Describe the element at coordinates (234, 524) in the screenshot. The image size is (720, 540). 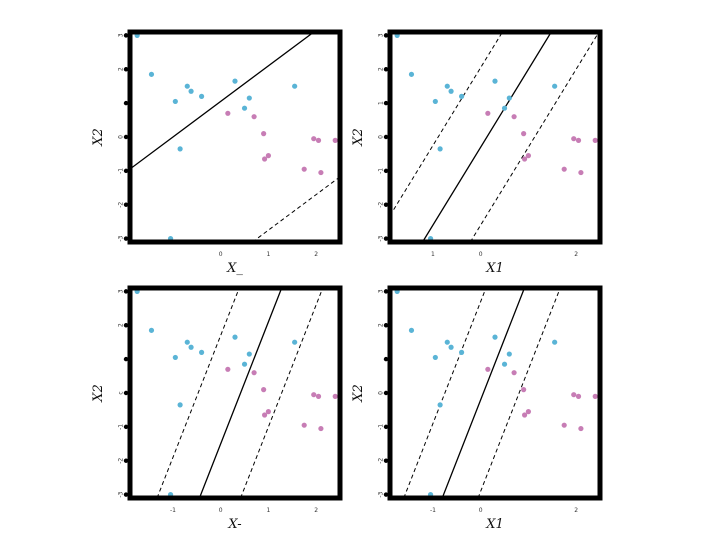
I see `x-axis-label: X-` at that location.